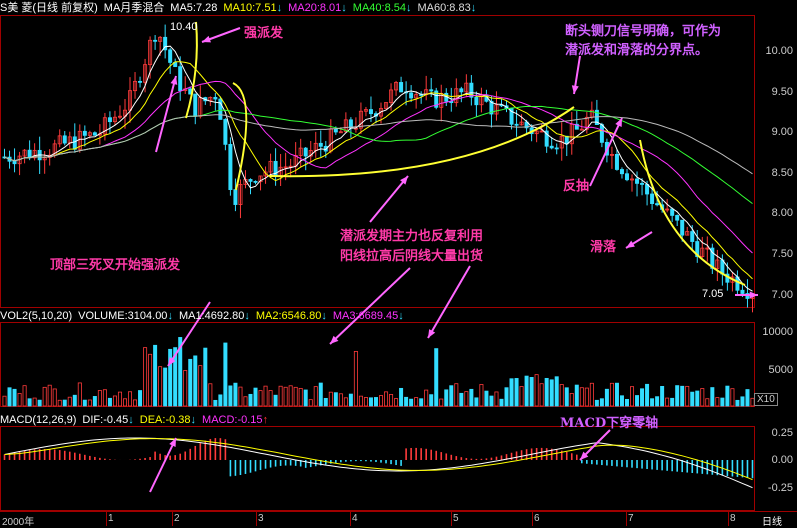 Image resolution: width=797 pixels, height=528 pixels. Describe the element at coordinates (412, 236) in the screenshot. I see `annotation-hidden-1: 潜派发期主力也反复利用` at that location.